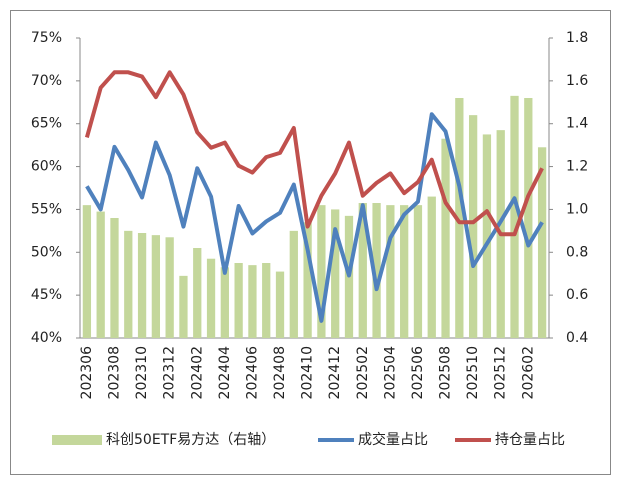  I want to click on x-tick-label: 202506, so click(418, 373).